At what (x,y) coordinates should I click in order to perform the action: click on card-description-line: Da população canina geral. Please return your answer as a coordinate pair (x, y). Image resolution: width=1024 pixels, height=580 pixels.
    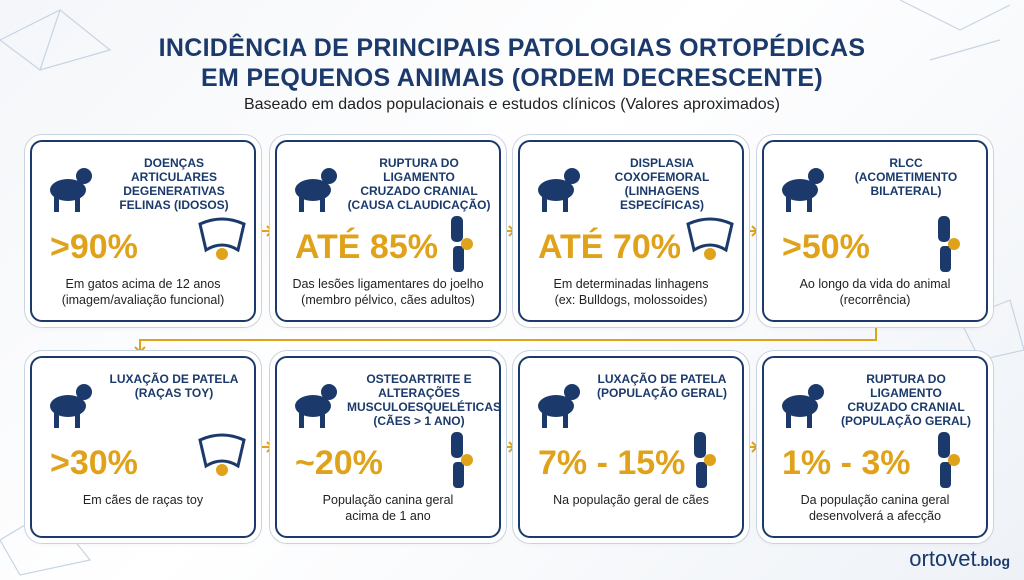
    Looking at the image, I should click on (875, 500).